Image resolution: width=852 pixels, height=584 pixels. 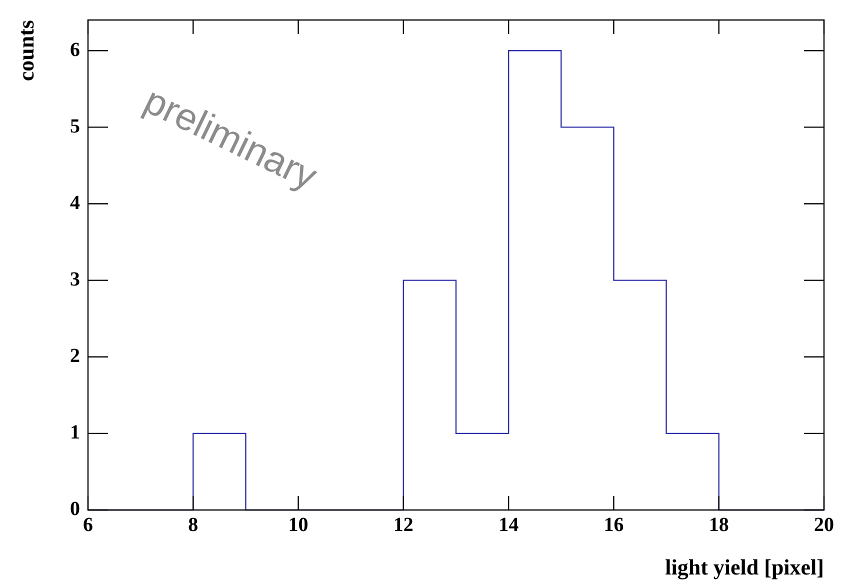 What do you see at coordinates (824, 525) in the screenshot?
I see `x-tick-label: 20` at bounding box center [824, 525].